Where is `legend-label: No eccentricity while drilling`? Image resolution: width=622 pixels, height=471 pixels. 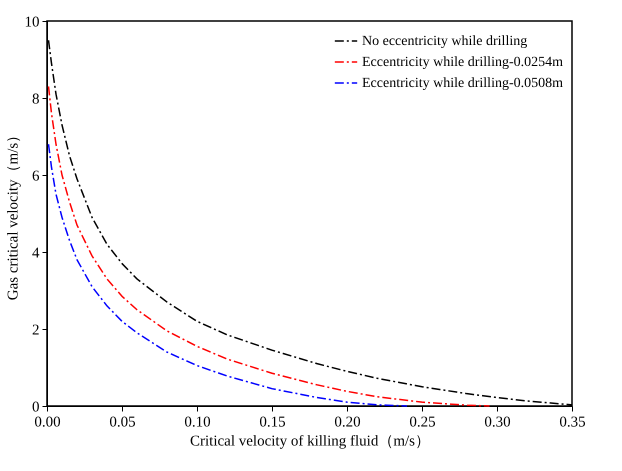
legend-label: No eccentricity while drilling is located at coordinates (445, 41).